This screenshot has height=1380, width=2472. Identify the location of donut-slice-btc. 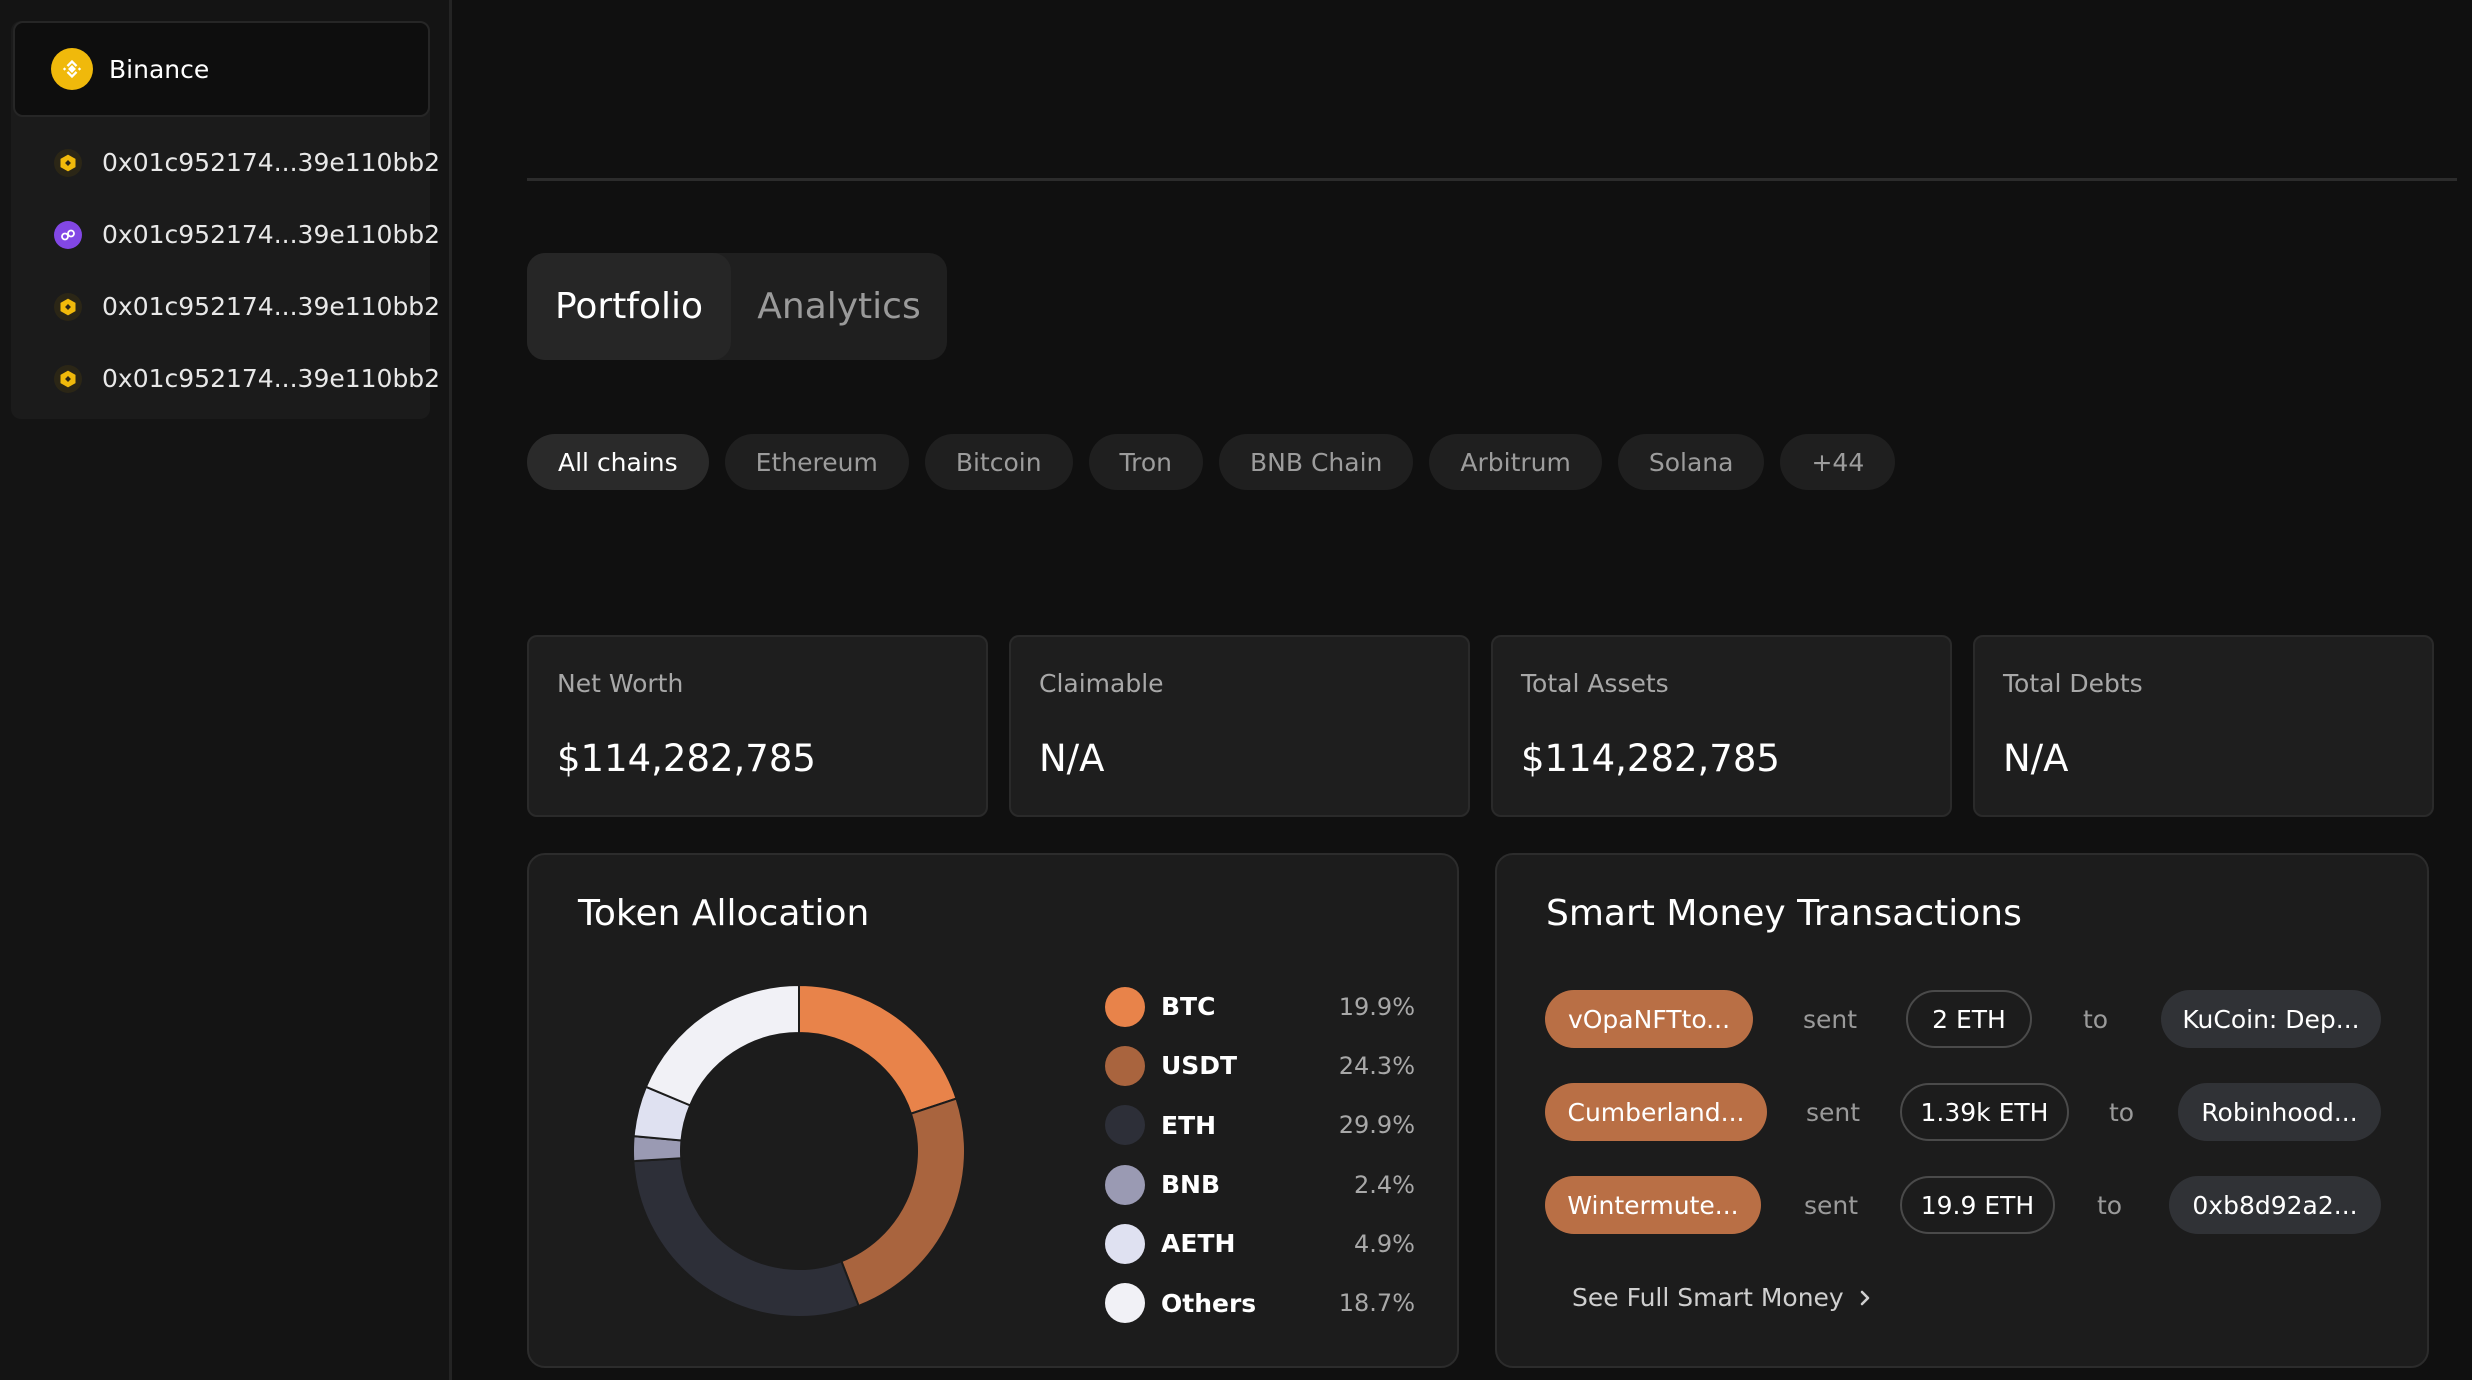
(878, 1049).